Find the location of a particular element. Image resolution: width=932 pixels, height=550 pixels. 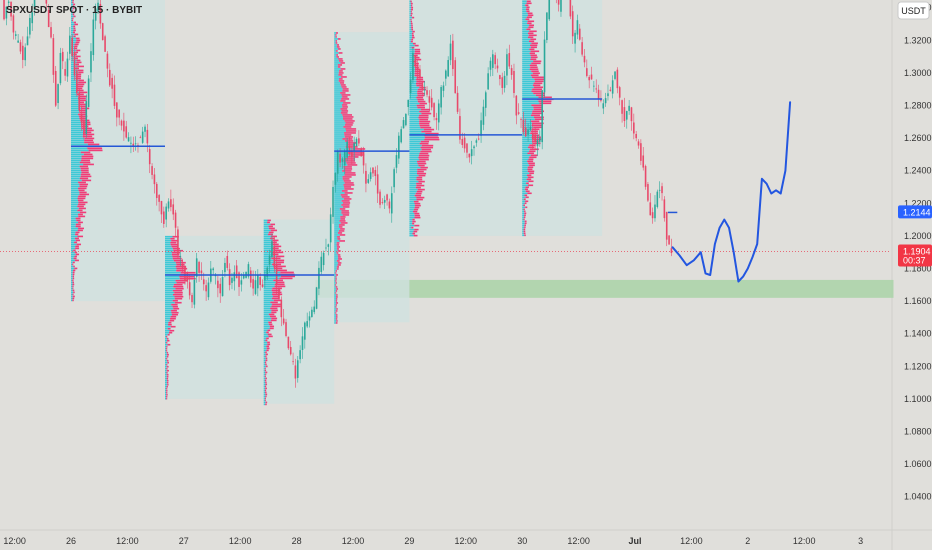

currency-button-bg is located at coordinates (913, 10).